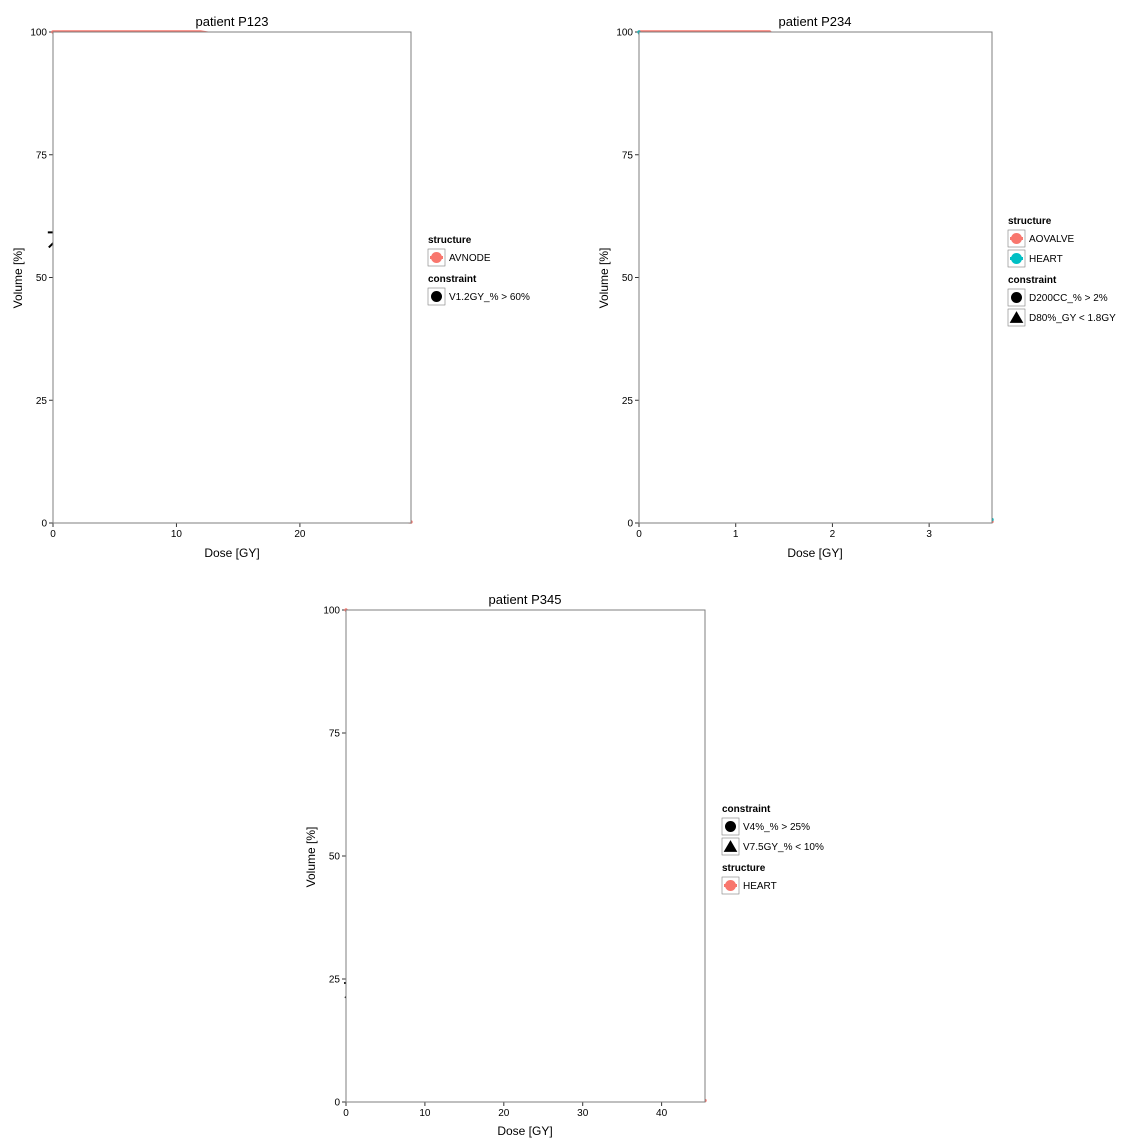  I want to click on panel-title: patient P234, so click(814, 21).